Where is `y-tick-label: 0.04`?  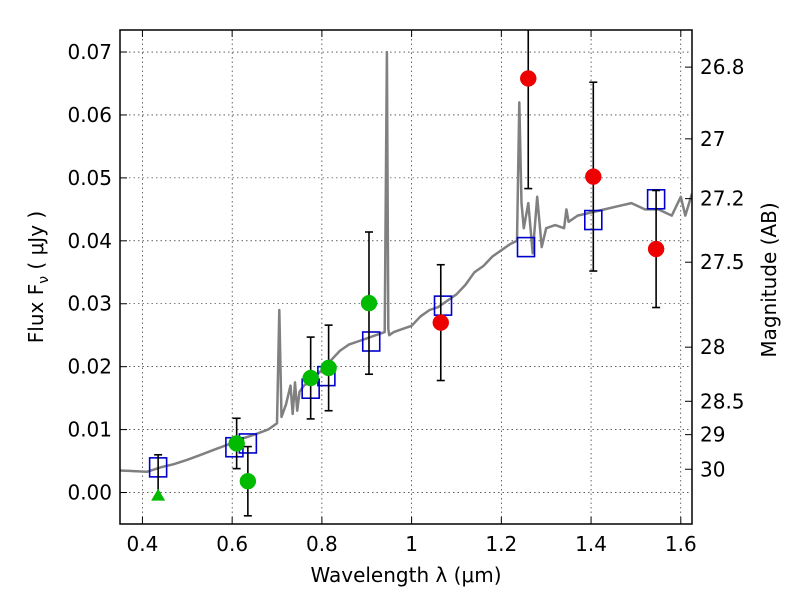 y-tick-label: 0.04 is located at coordinates (89, 241).